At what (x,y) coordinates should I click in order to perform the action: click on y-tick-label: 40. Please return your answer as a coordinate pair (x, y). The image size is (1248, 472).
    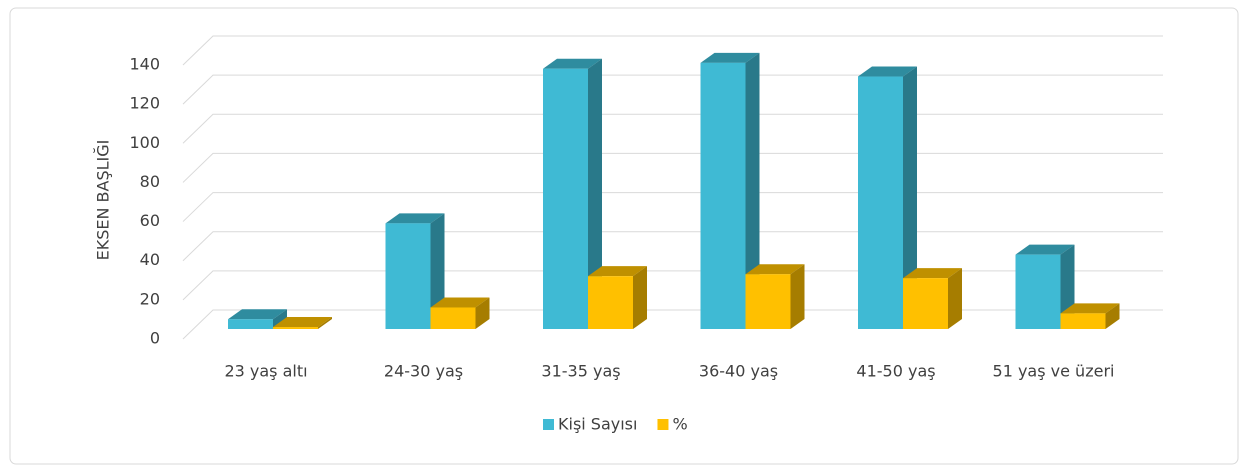
    Looking at the image, I should click on (150, 259).